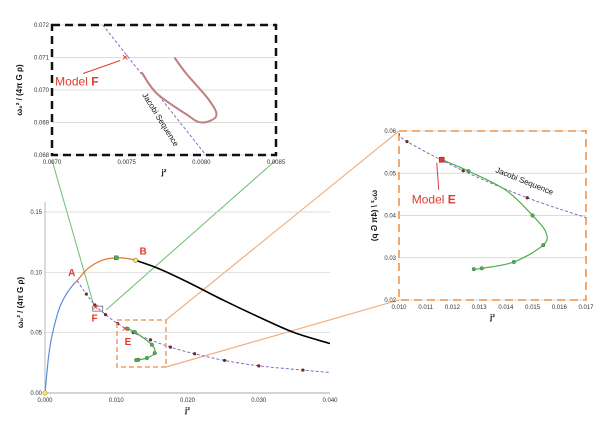 The width and height of the screenshot is (600, 429). What do you see at coordinates (506, 308) in the screenshot?
I see `x-tick-label: 0.014` at bounding box center [506, 308].